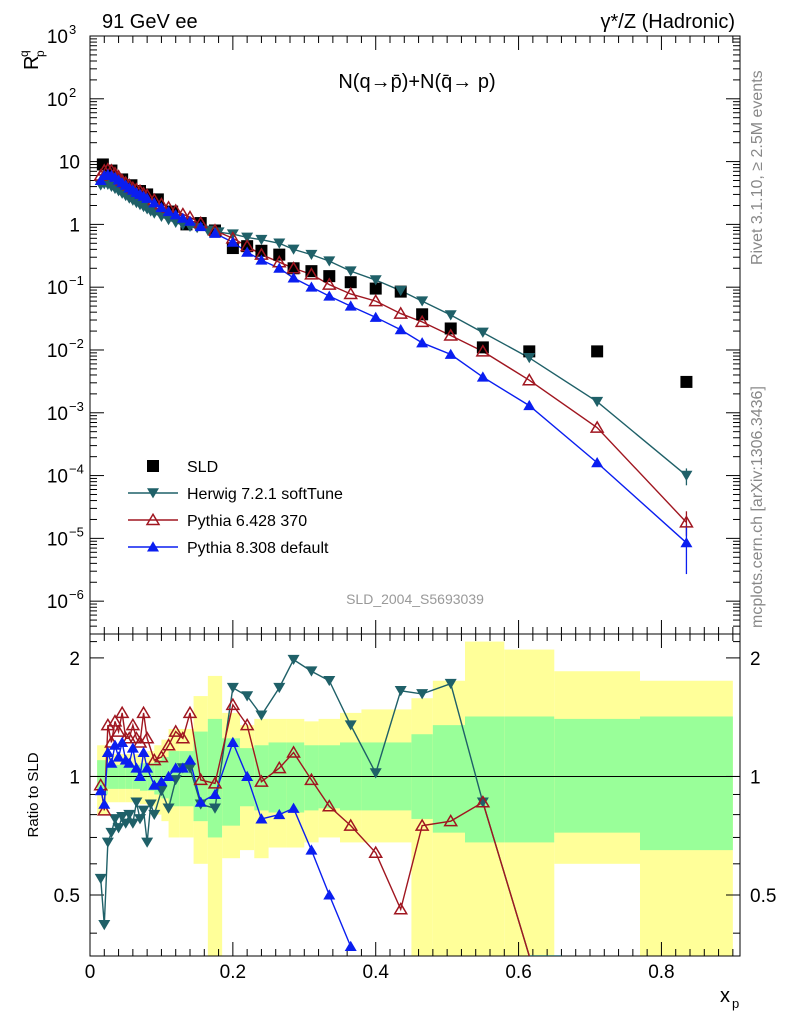 Image resolution: width=786 pixels, height=1024 pixels. Describe the element at coordinates (763, 896) in the screenshot. I see `ratio-ytick-label-right: 0.5` at that location.